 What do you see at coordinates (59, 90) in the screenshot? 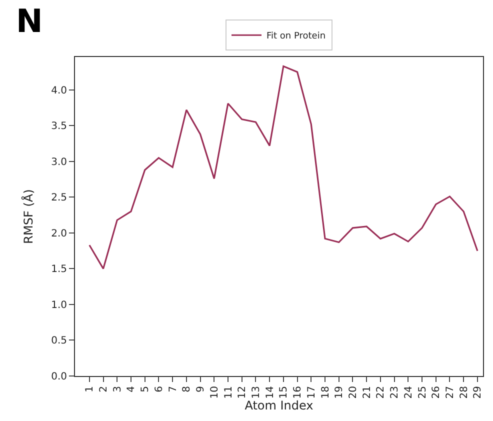
I see `y-tick-label: 4.0` at bounding box center [59, 90].